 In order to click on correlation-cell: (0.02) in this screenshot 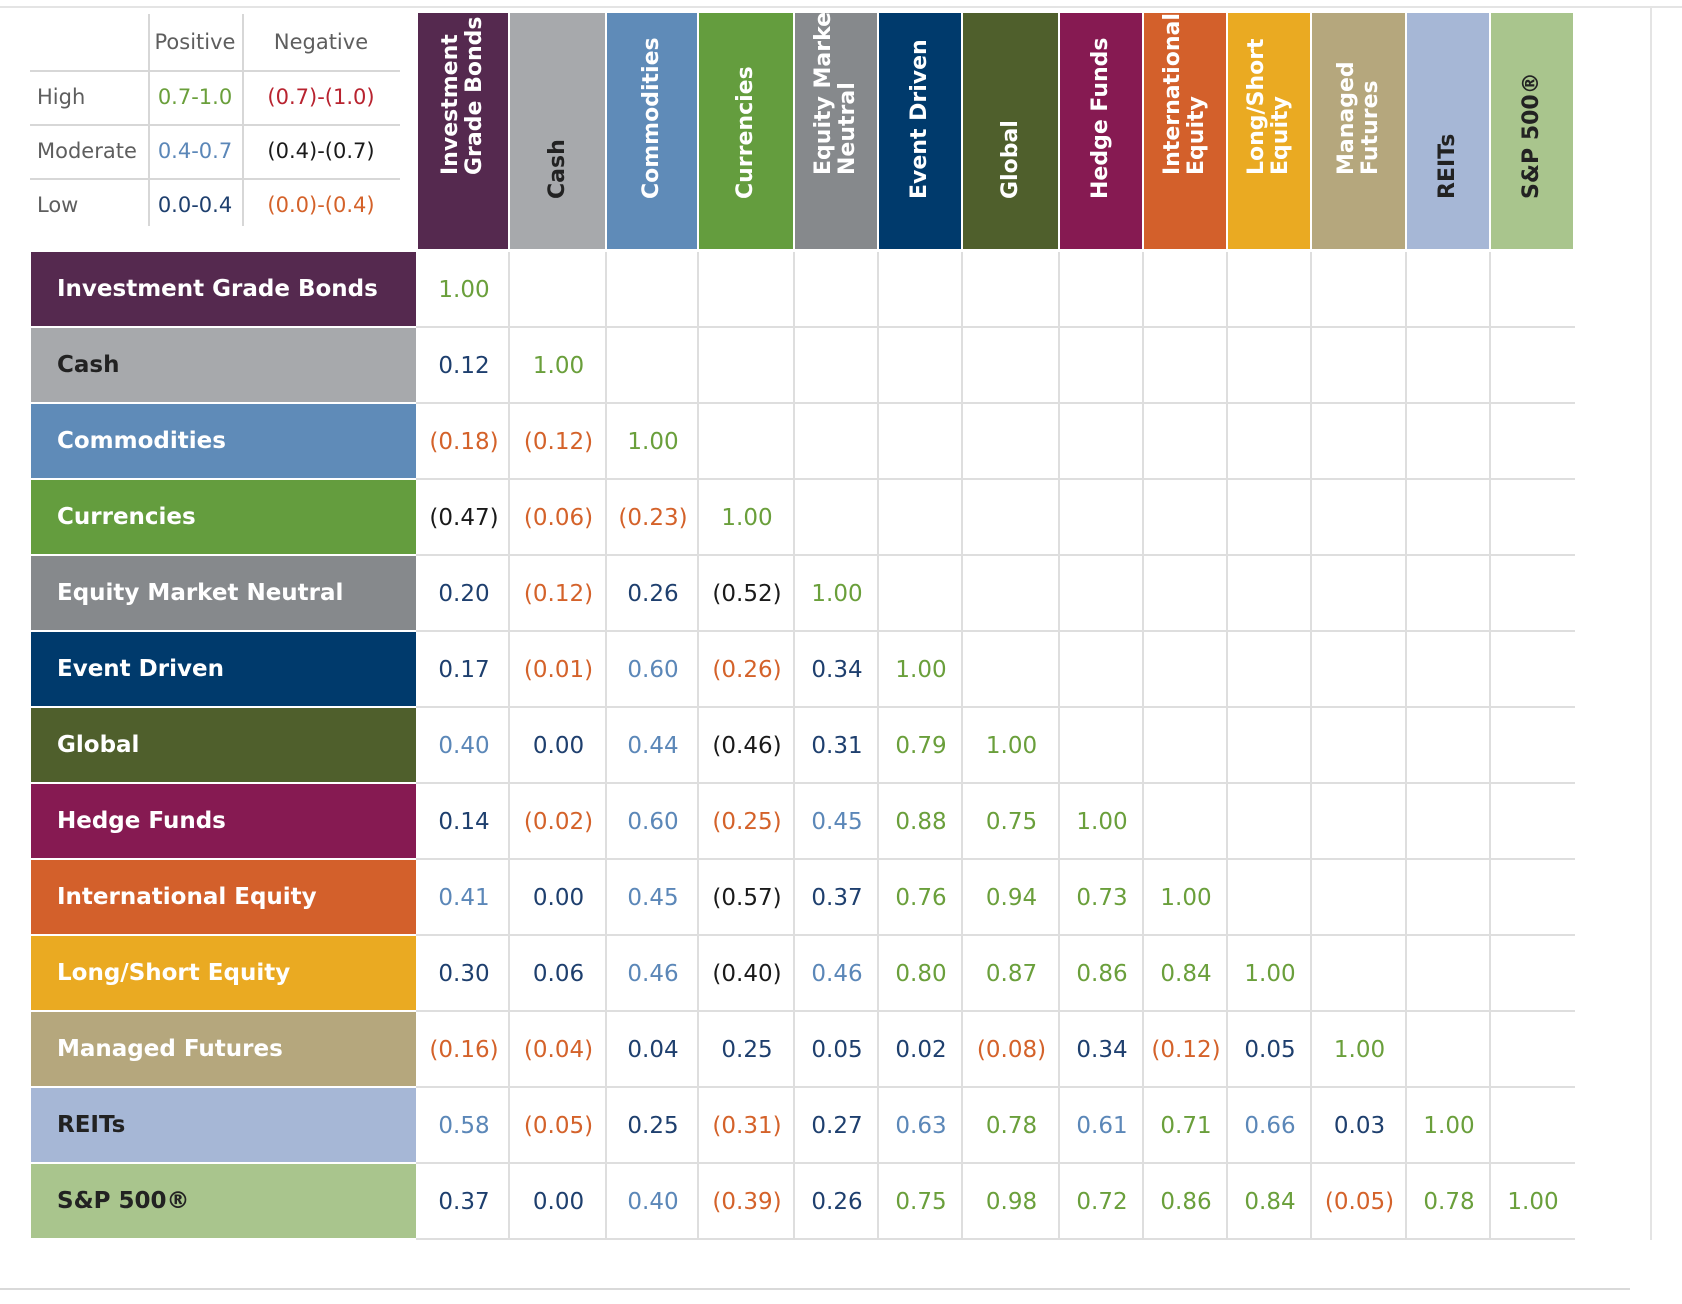, I will do `click(558, 822)`.